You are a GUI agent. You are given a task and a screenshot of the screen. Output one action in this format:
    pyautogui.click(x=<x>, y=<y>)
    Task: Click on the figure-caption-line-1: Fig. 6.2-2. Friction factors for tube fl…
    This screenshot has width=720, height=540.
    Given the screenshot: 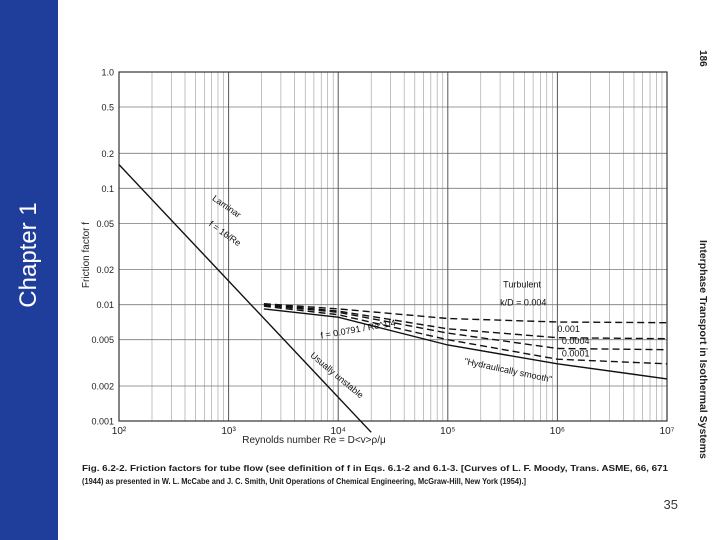 What is the action you would take?
    pyautogui.click(x=375, y=468)
    